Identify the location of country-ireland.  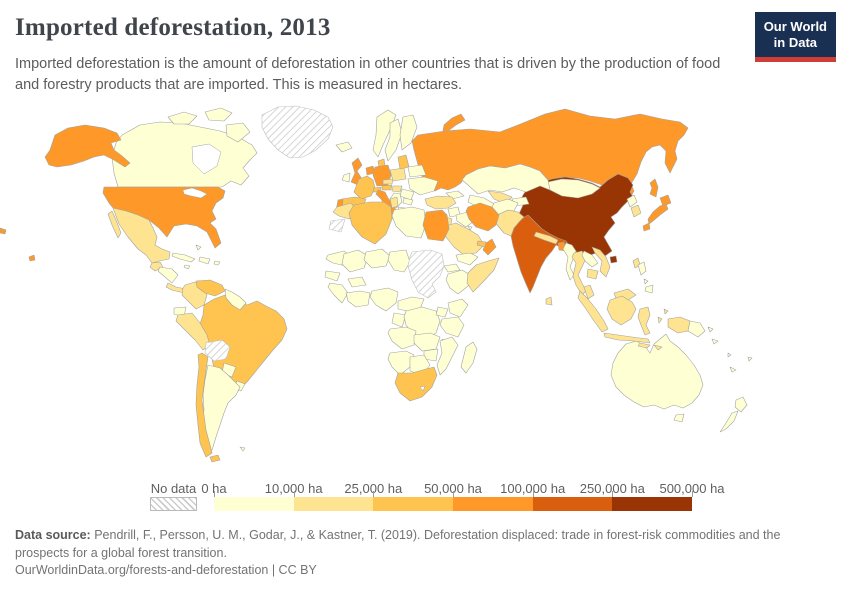
(346, 177).